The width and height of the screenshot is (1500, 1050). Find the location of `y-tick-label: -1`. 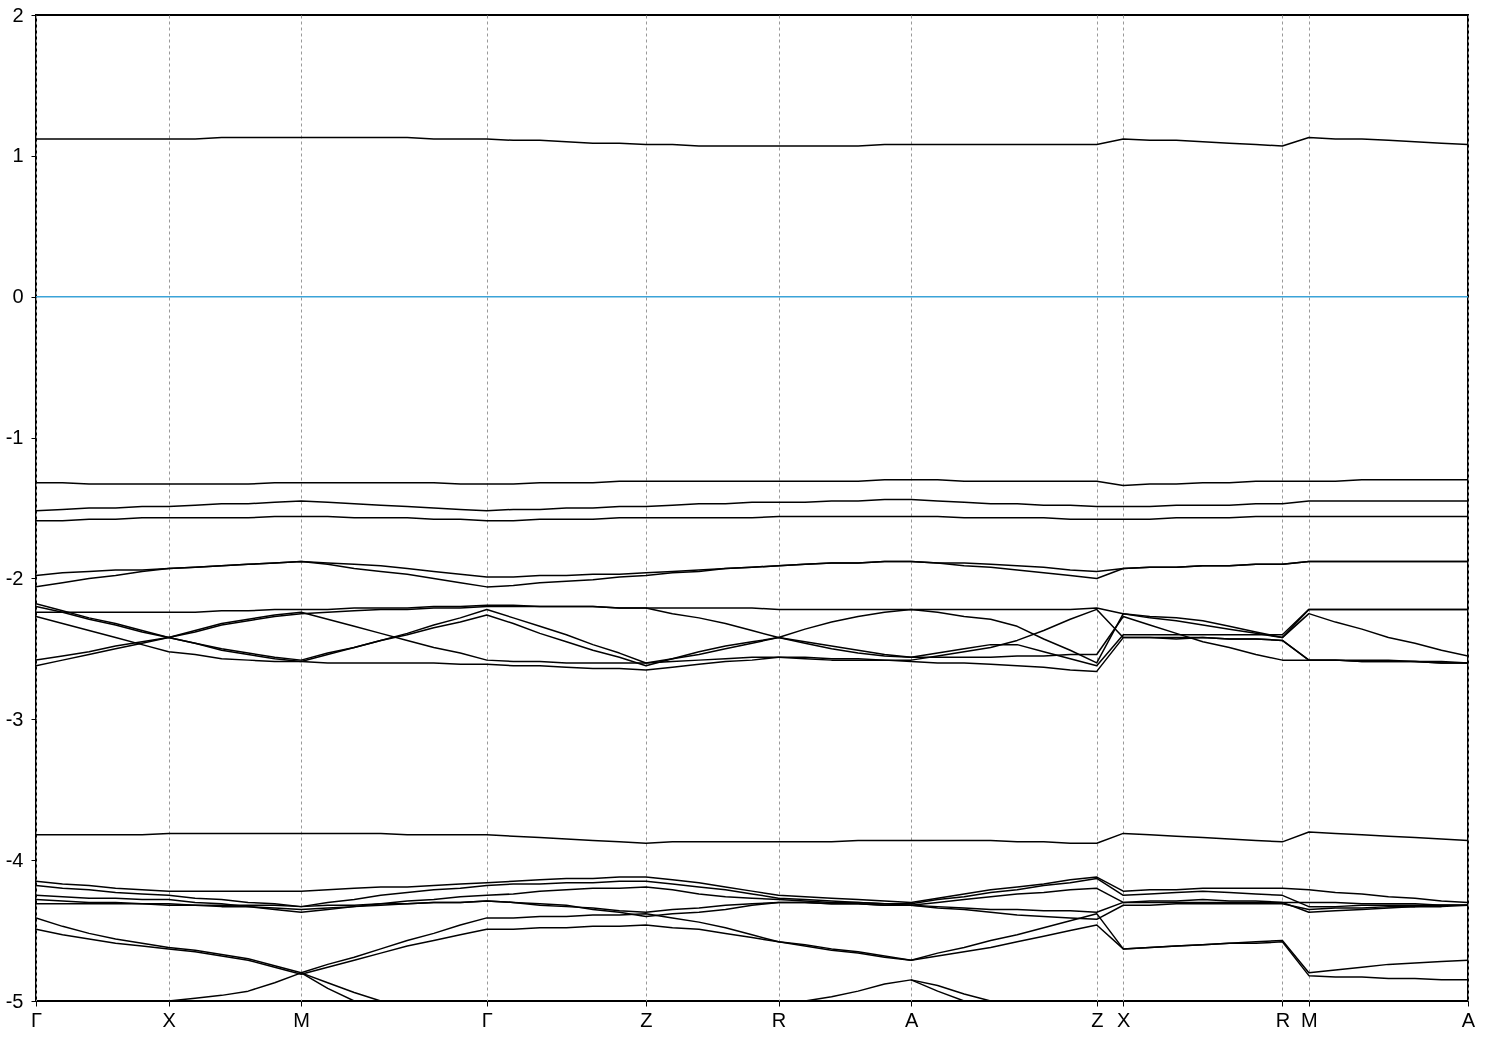

y-tick-label: -1 is located at coordinates (14, 437).